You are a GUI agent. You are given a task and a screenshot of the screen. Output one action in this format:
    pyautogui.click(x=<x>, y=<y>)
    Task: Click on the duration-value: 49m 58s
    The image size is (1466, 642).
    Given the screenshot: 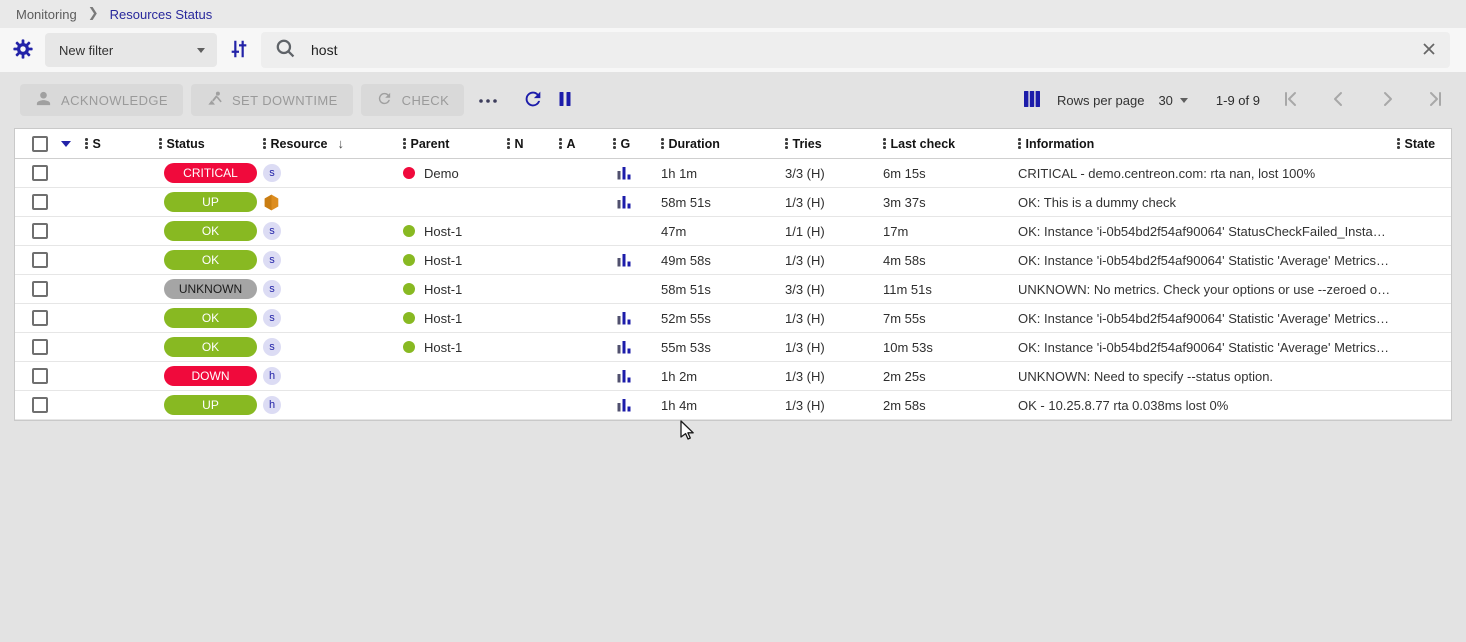 What is the action you would take?
    pyautogui.click(x=686, y=260)
    